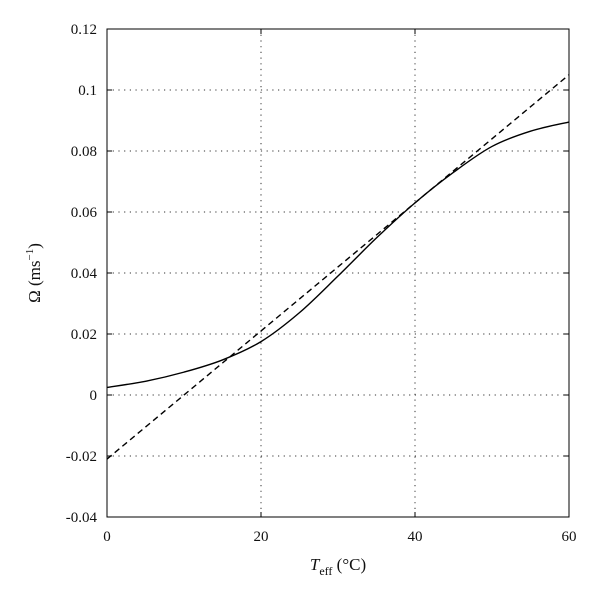 The width and height of the screenshot is (600, 592). Describe the element at coordinates (82, 518) in the screenshot. I see `y-tick-label: -0.04` at that location.